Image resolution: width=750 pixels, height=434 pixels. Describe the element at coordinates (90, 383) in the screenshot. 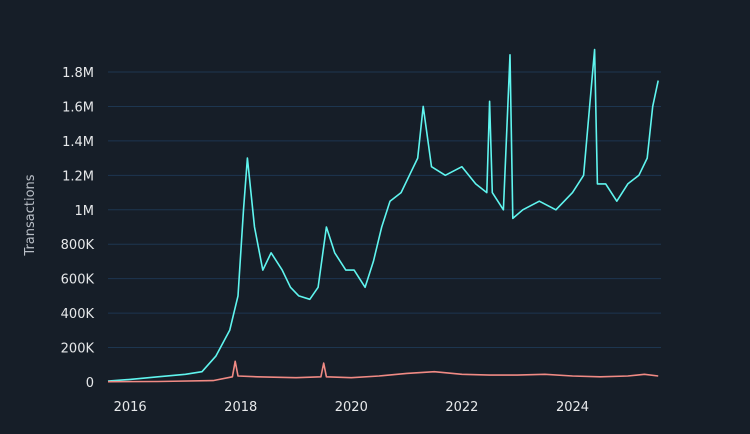

I see `y-tick-label: 0` at that location.